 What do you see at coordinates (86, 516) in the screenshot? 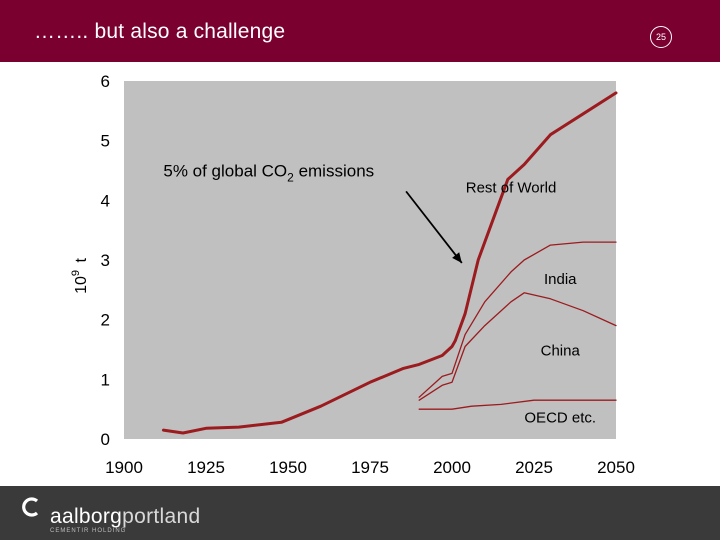
I see `brand-bold: aalborg` at bounding box center [86, 516].